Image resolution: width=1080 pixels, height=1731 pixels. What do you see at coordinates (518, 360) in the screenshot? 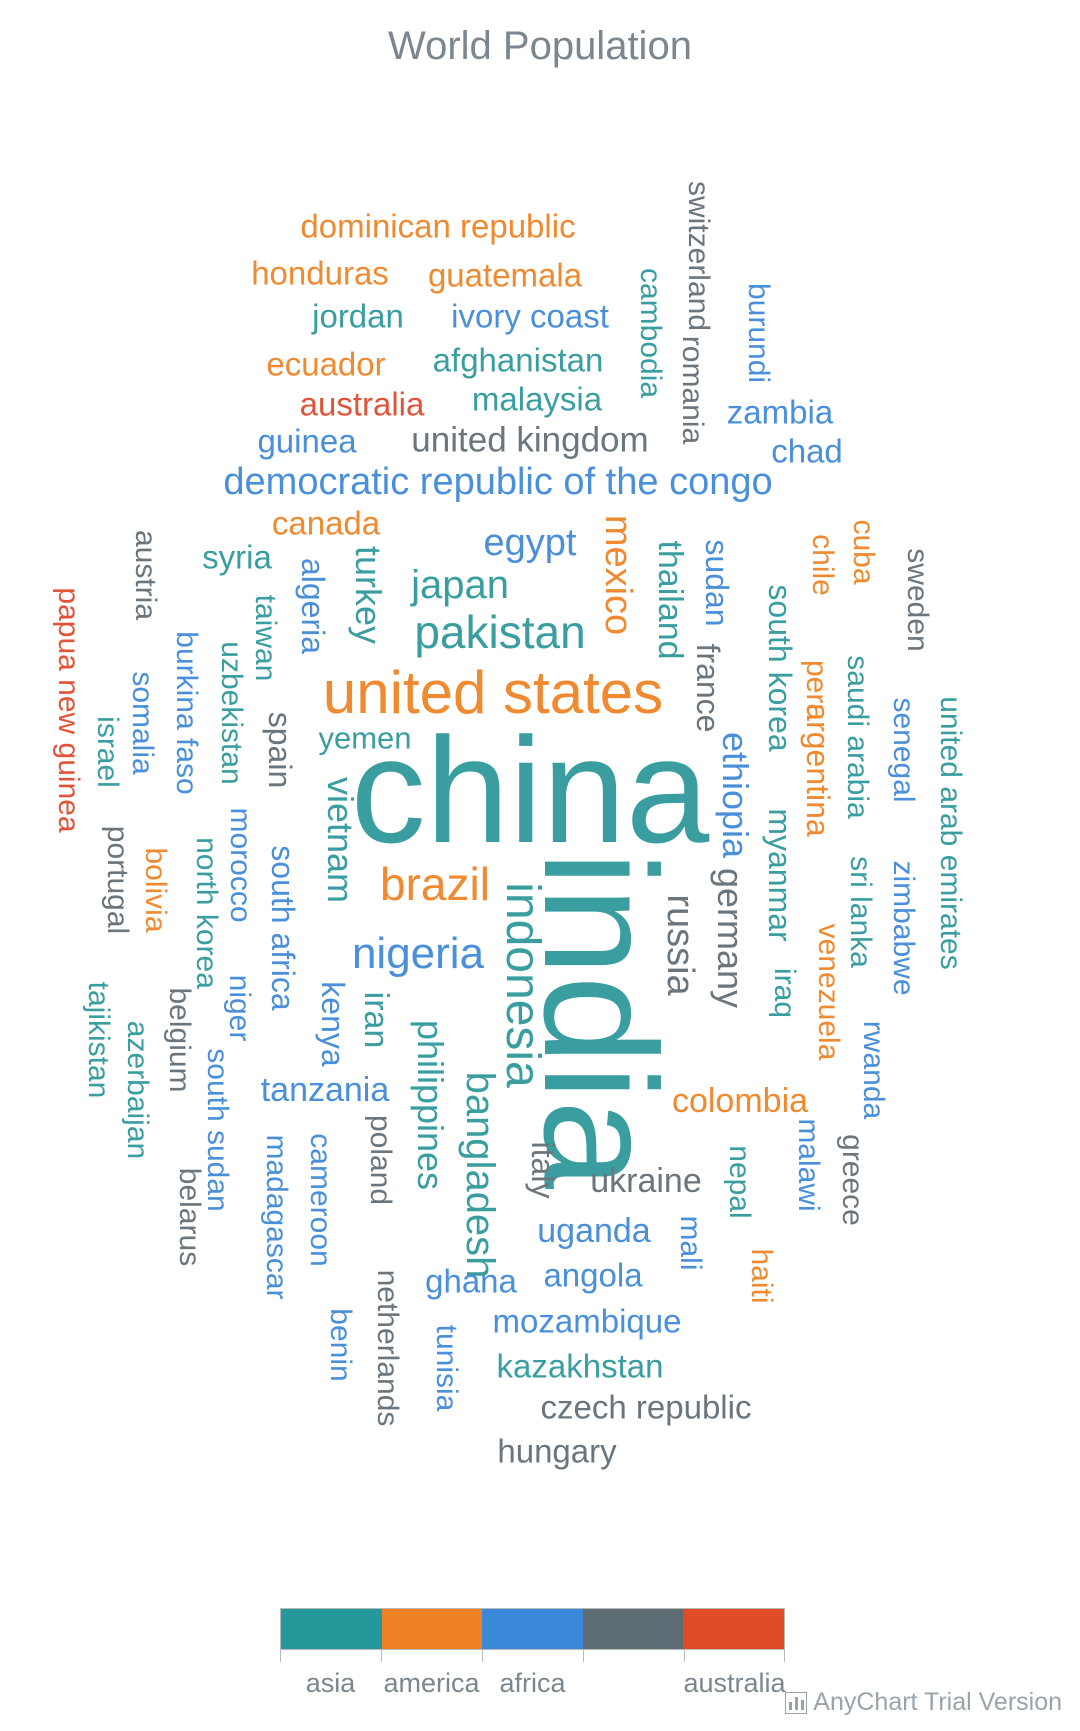
I see `word-afghanistan: afghanistan` at bounding box center [518, 360].